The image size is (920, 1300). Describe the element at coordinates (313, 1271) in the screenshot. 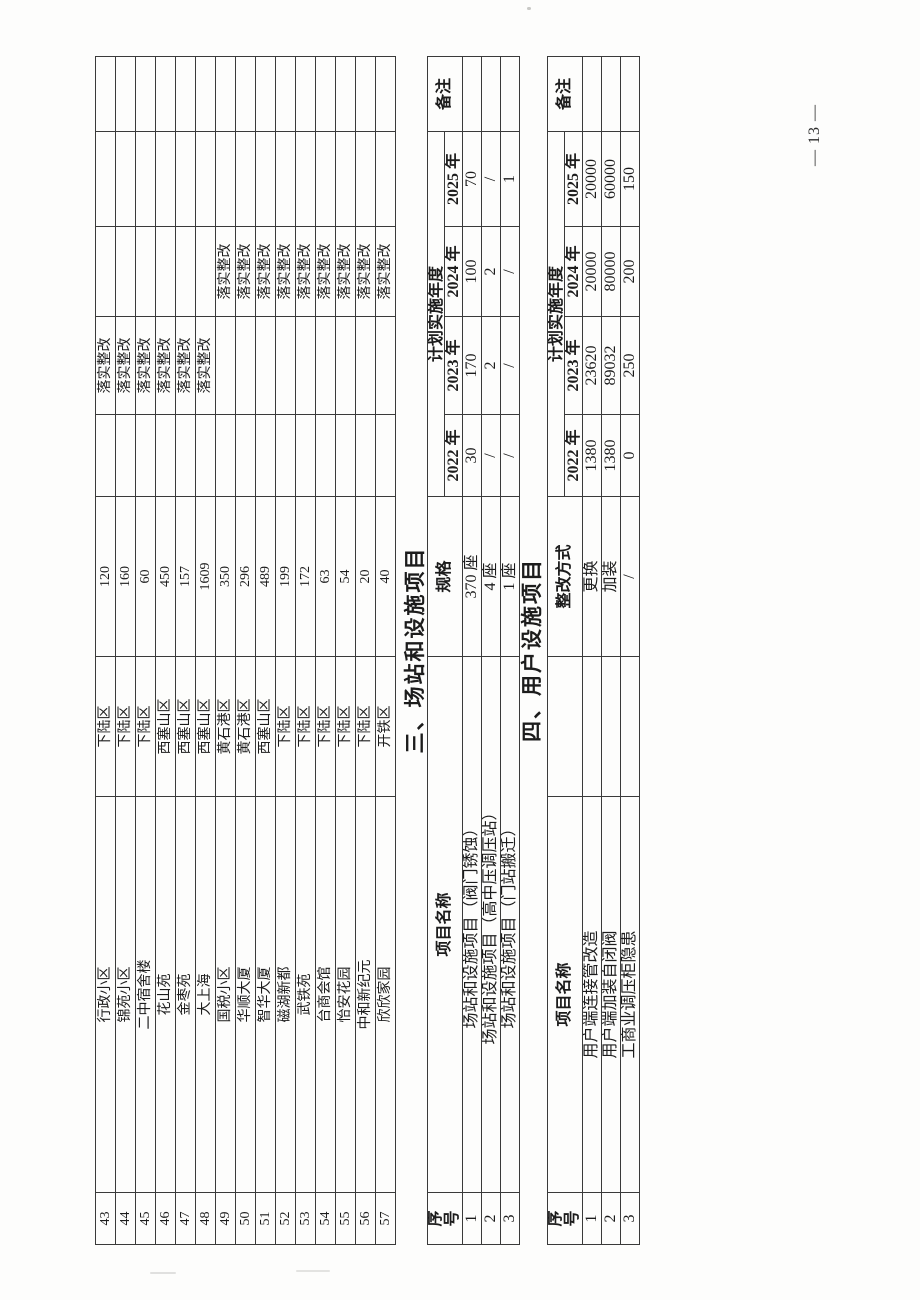

I see `scan-artifact` at that location.